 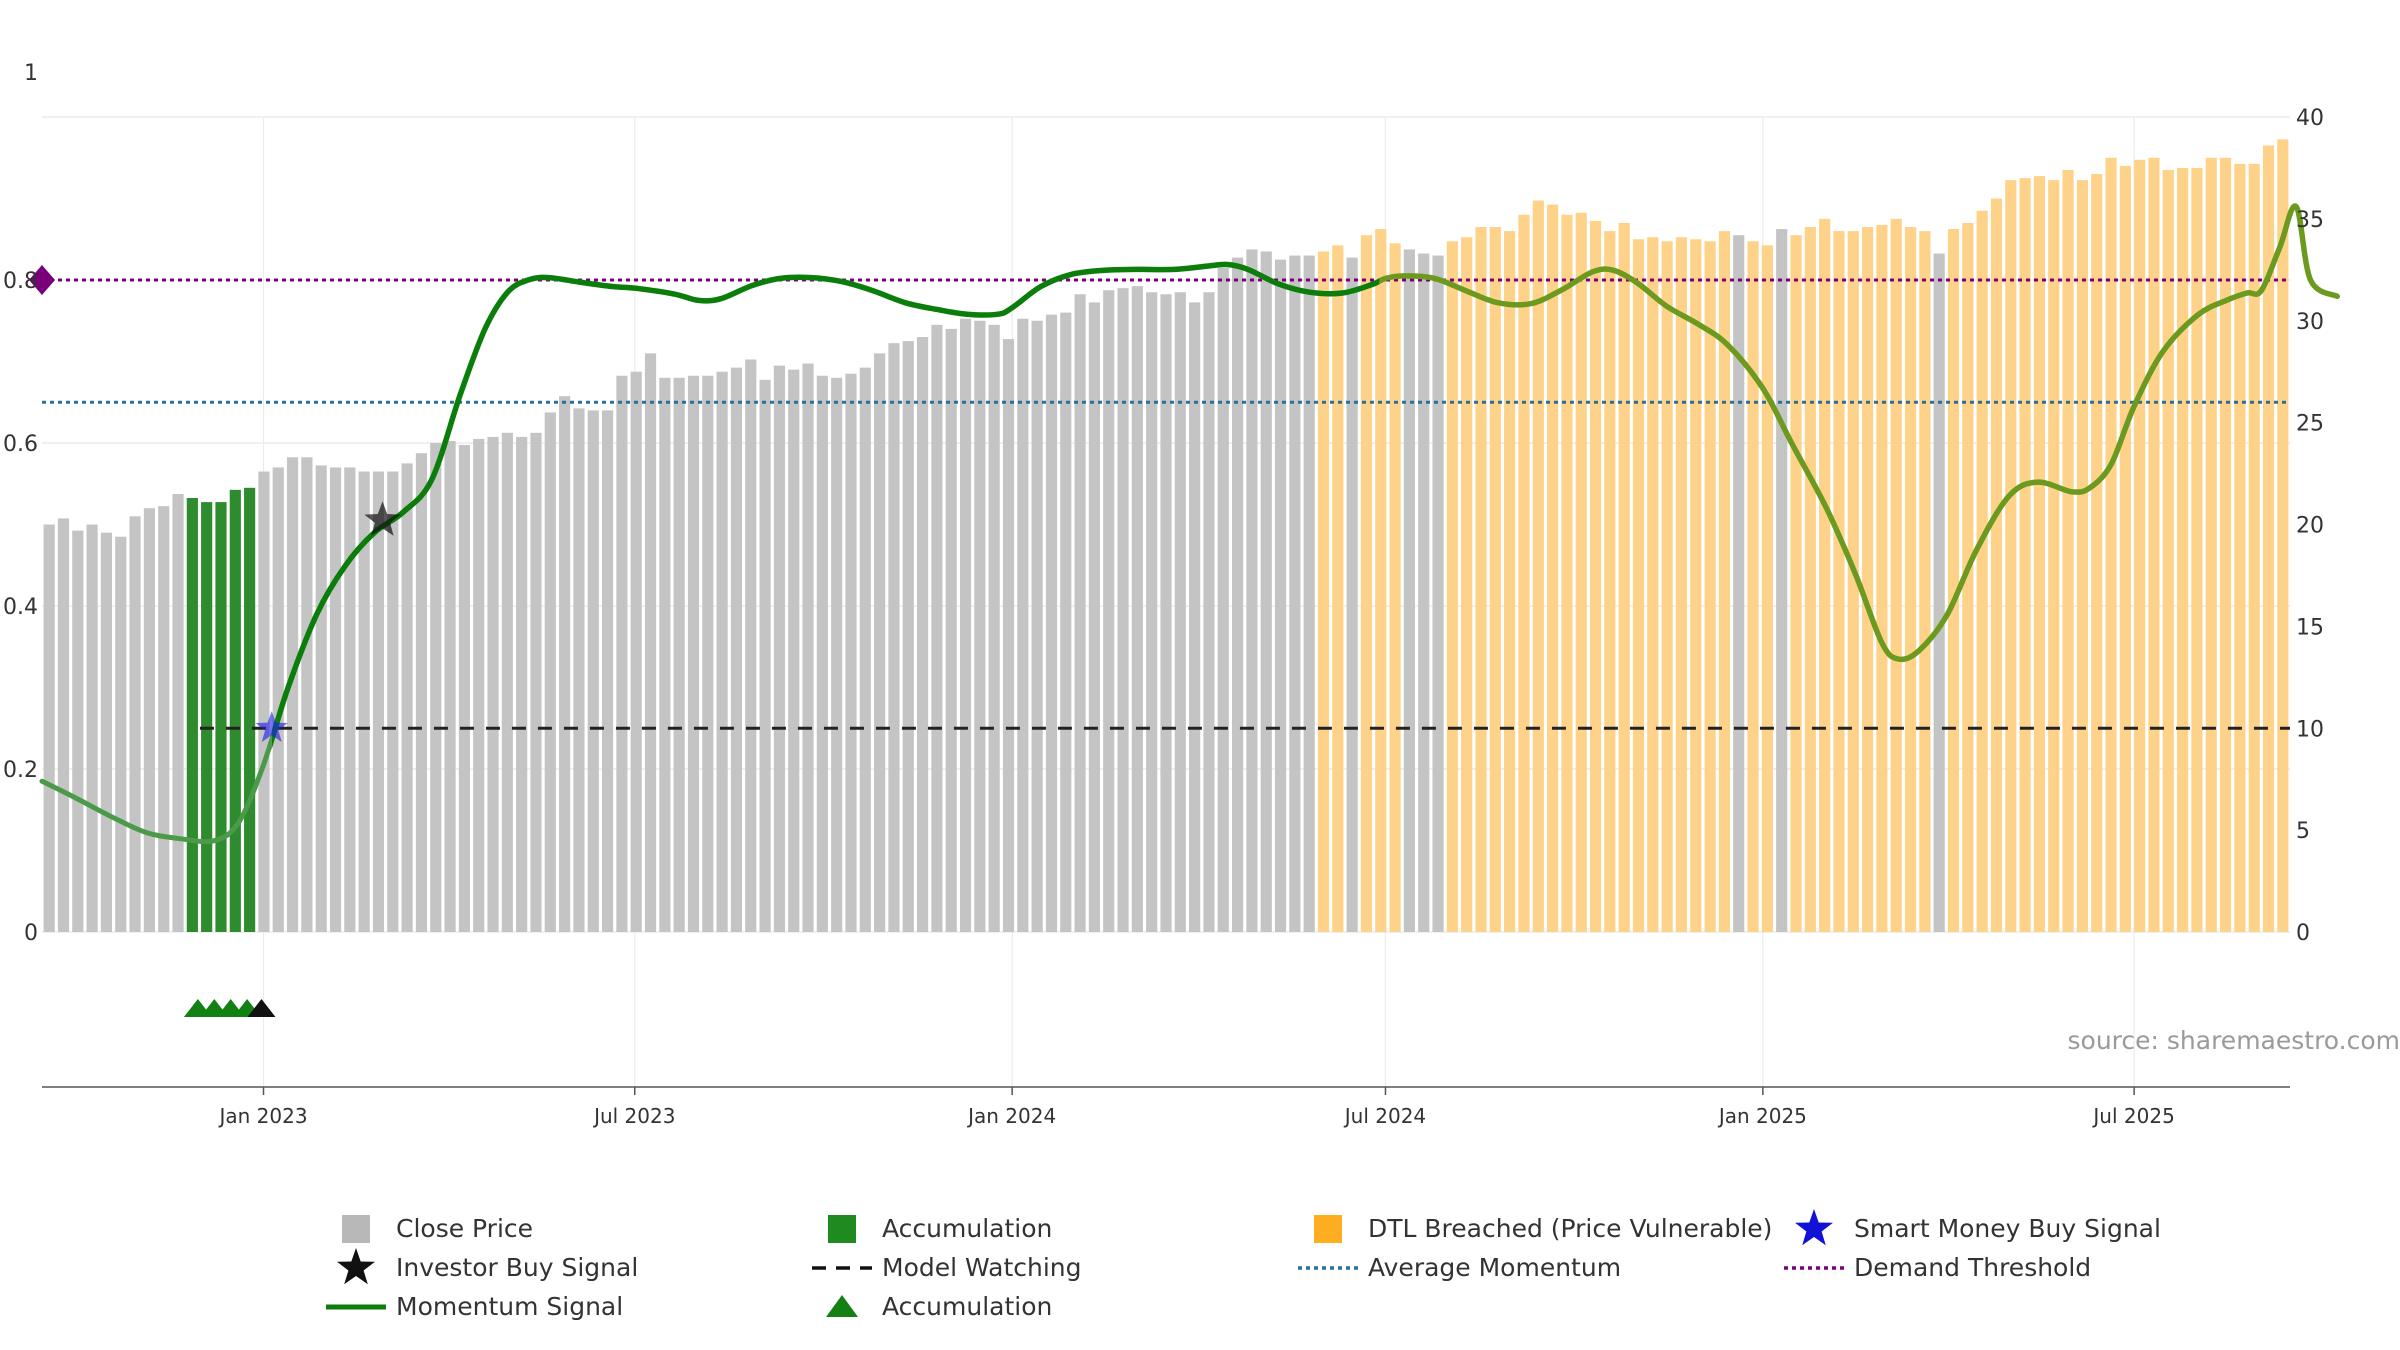 What do you see at coordinates (940, 1228) in the screenshot?
I see `legend-item: Accumulation` at bounding box center [940, 1228].